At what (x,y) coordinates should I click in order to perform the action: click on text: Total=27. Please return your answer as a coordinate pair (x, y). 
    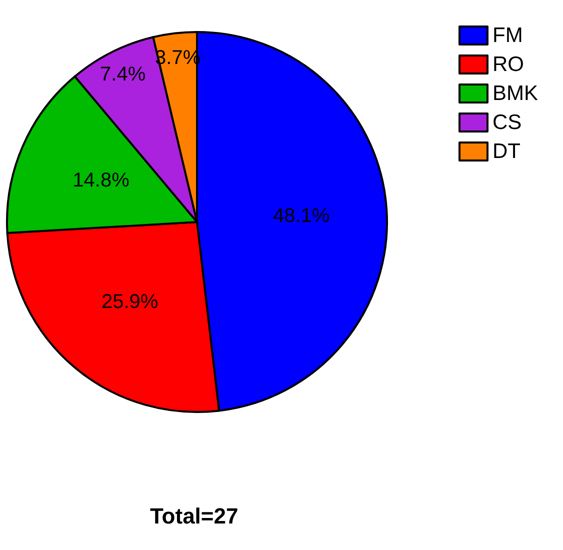
    Looking at the image, I should click on (194, 516).